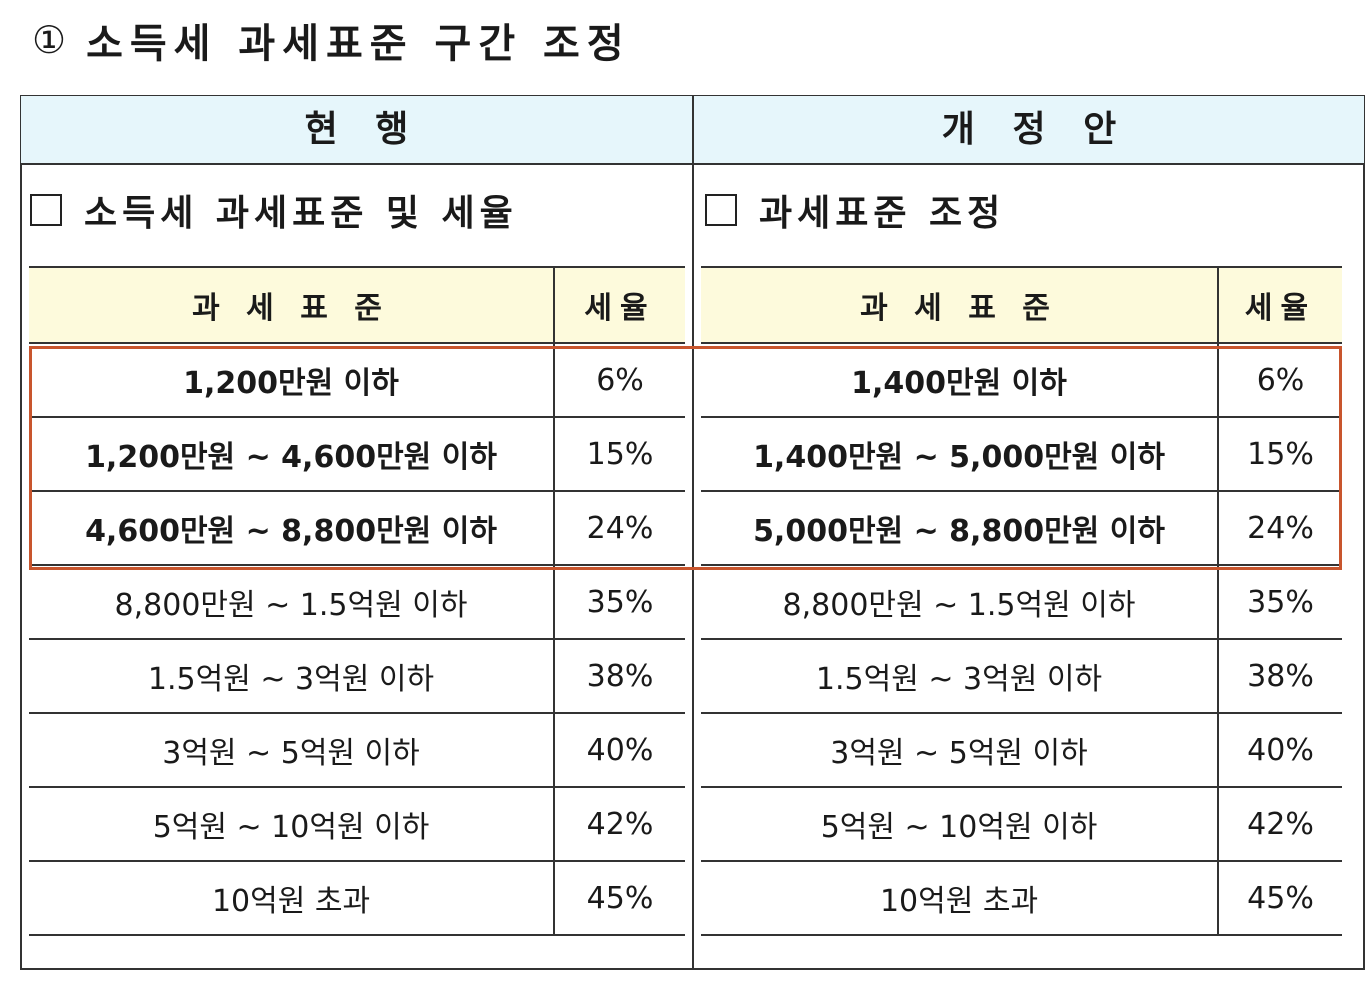 This screenshot has height=988, width=1370. I want to click on proposed-column-header: 개 정 안, so click(1029, 129).